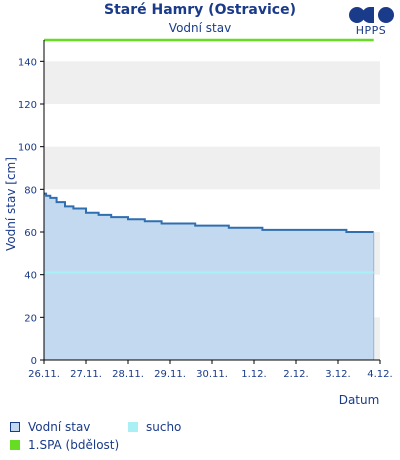 Image resolution: width=400 pixels, height=460 pixels. I want to click on y-tick-label: 0, so click(34, 361).